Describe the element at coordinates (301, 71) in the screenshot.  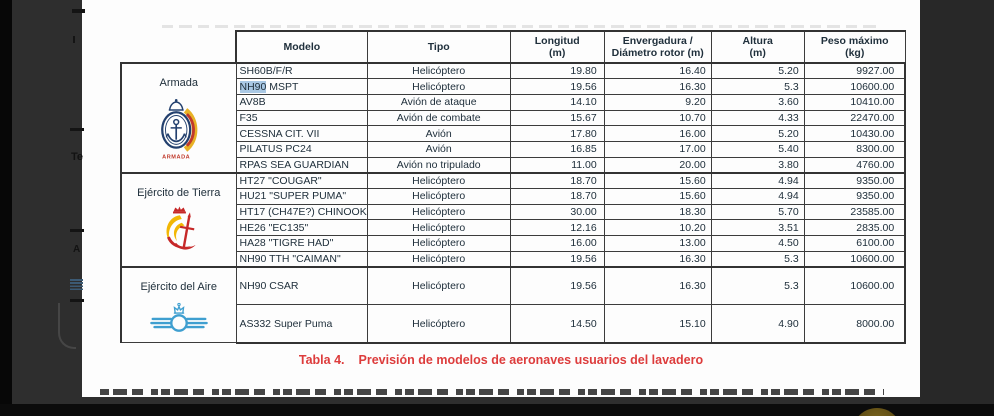
I see `cell-modelo: SH60B/F/R` at that location.